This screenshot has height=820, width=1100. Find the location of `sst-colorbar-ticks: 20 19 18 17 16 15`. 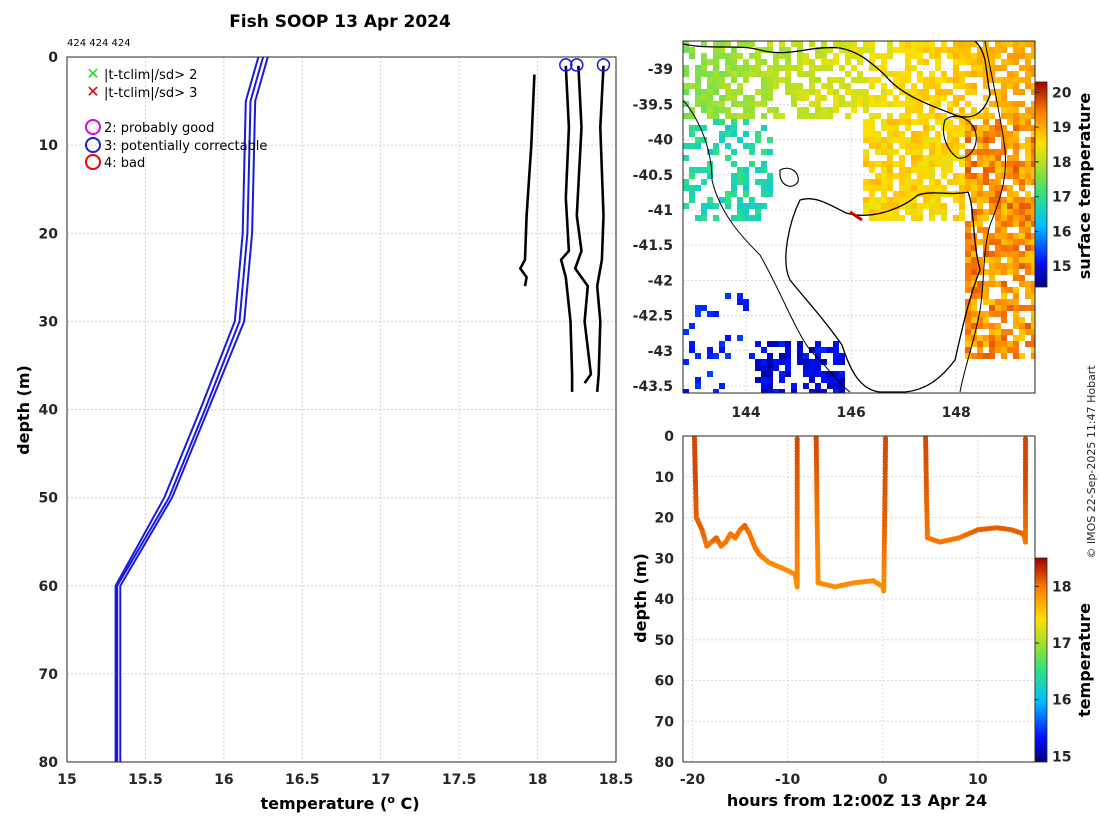

sst-colorbar-ticks: 20 19 18 17 16 15 is located at coordinates (1053, 180).